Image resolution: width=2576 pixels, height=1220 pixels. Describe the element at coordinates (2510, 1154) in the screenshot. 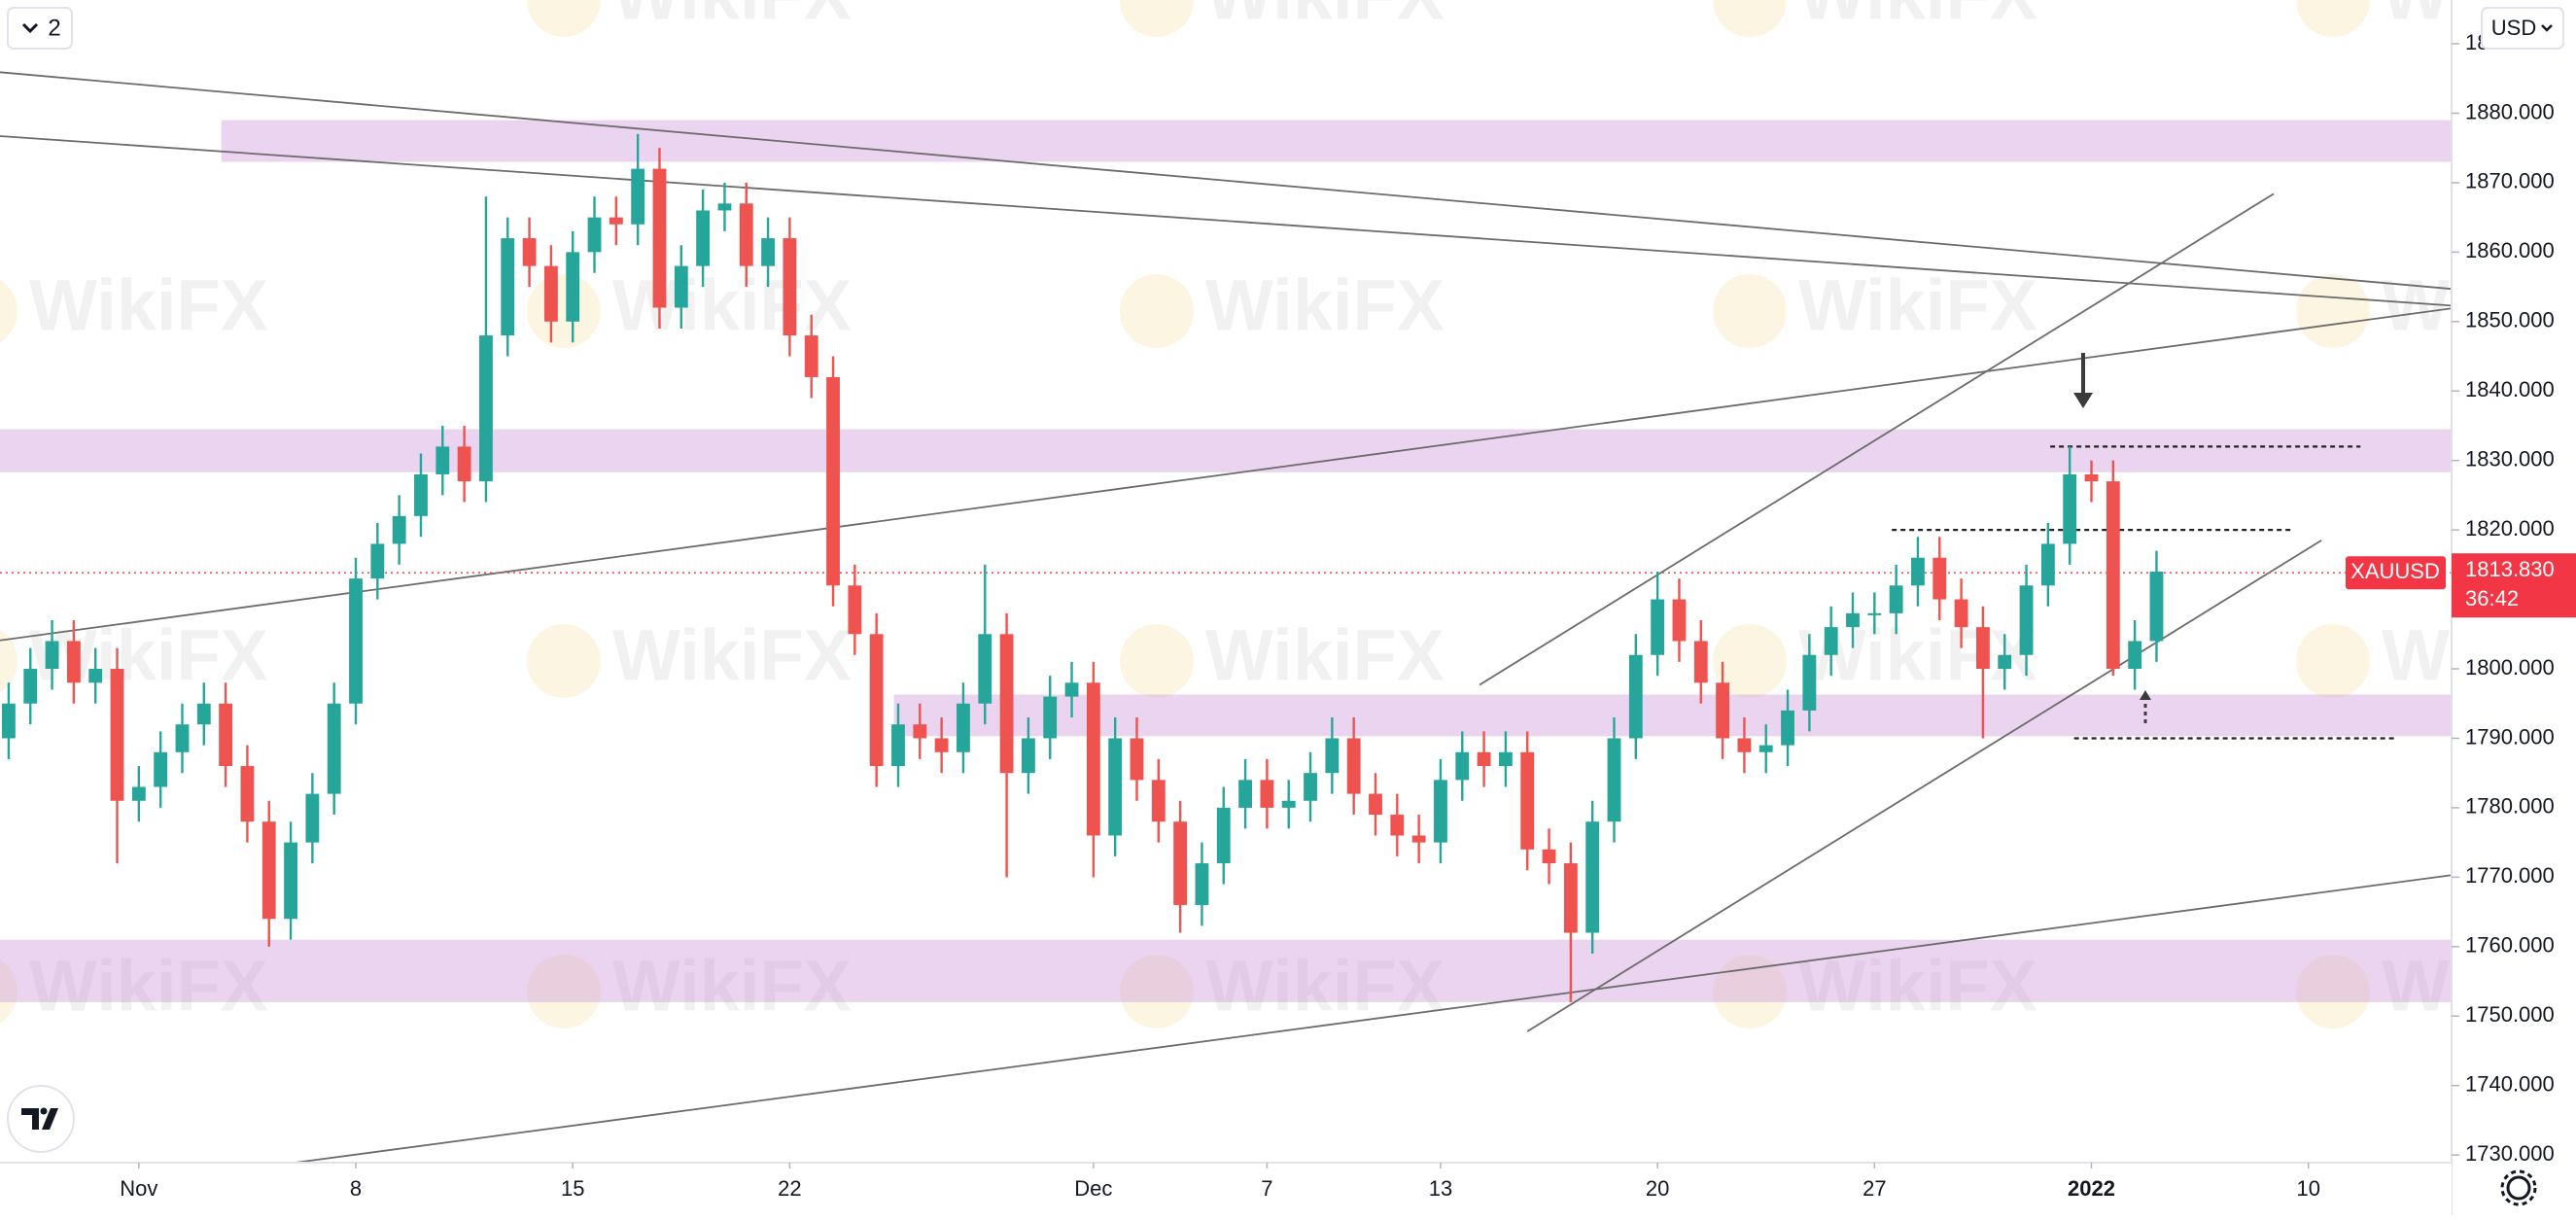

I see `y-tick-label: 1730.000` at that location.